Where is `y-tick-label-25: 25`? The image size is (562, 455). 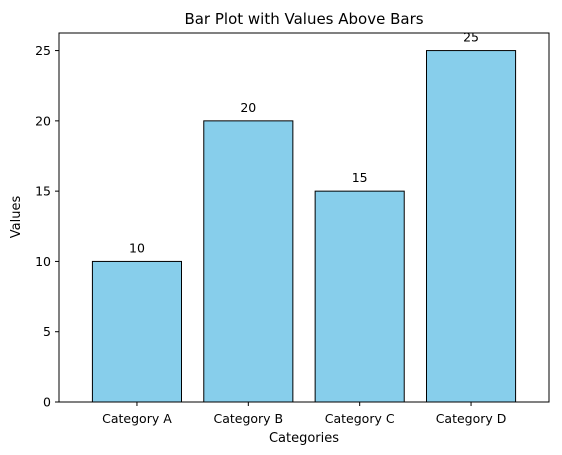
y-tick-label-25: 25 is located at coordinates (43, 50).